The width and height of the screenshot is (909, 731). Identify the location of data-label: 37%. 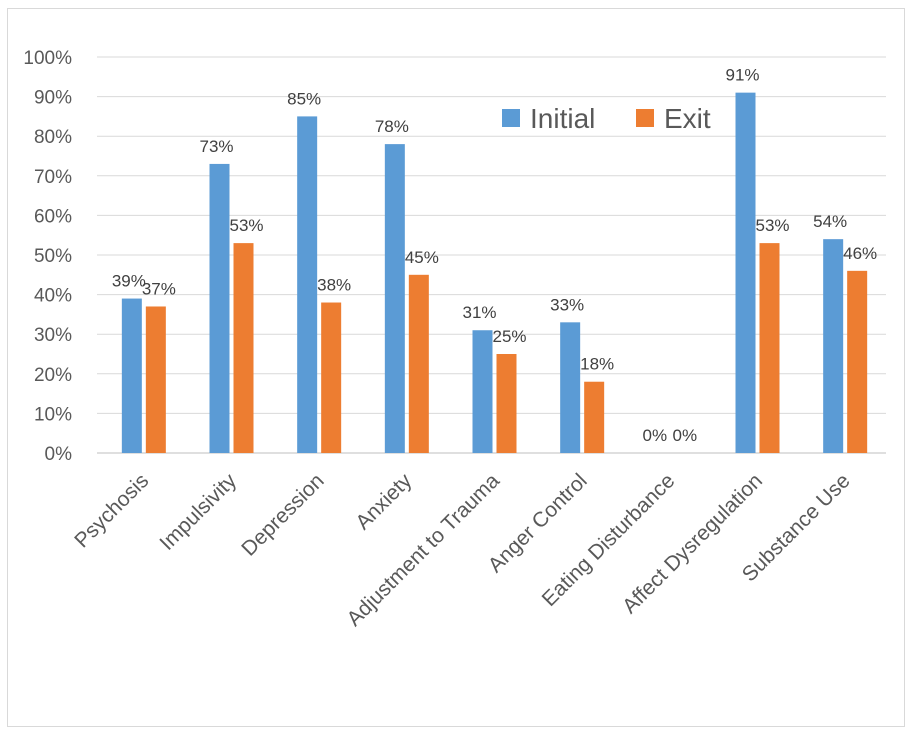
(159, 288).